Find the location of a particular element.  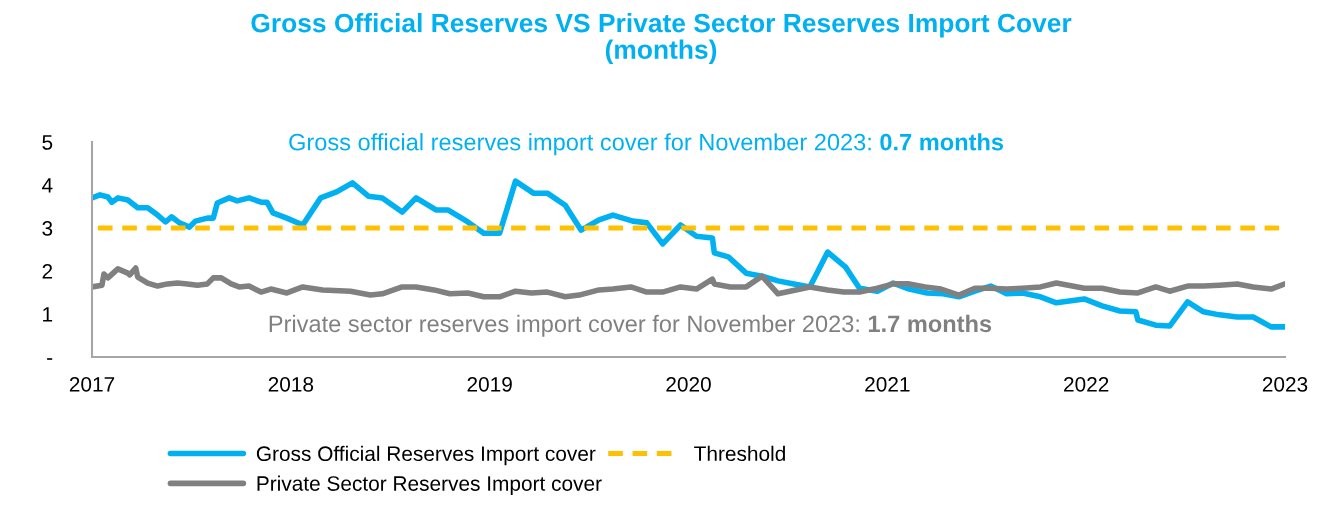

y-tick-label: 1 is located at coordinates (48, 314).